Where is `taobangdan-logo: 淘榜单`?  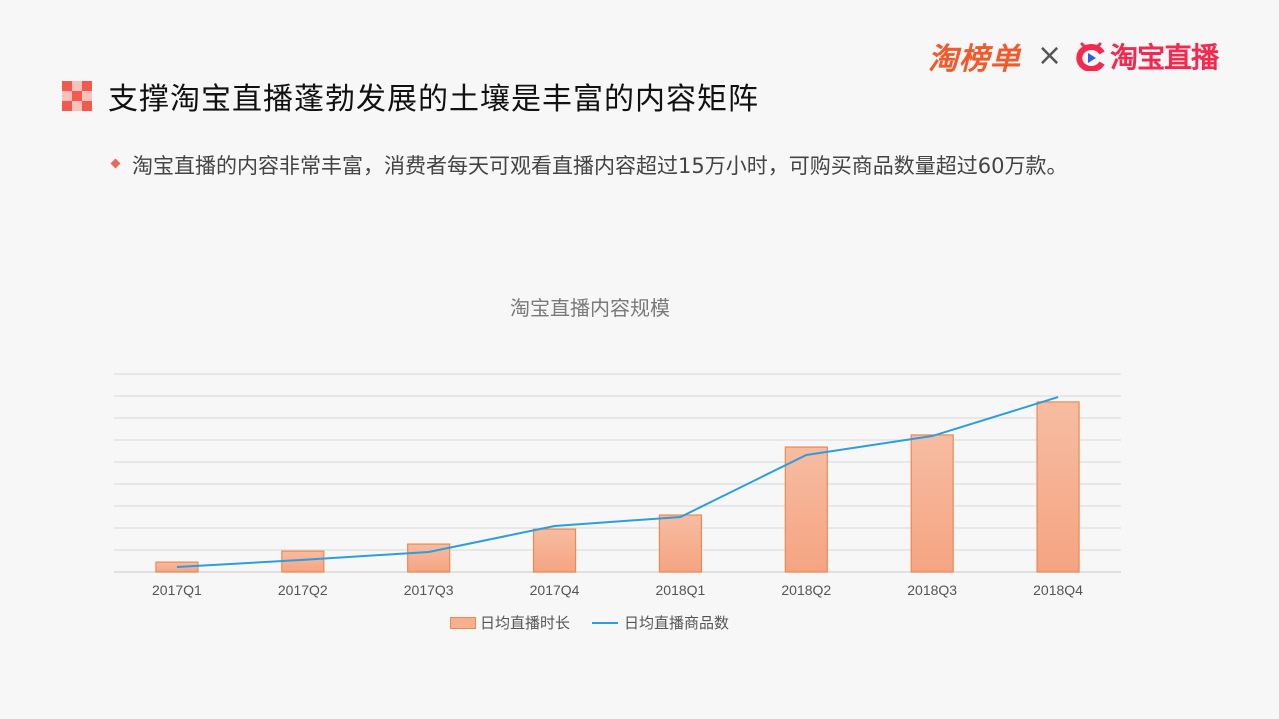 taobangdan-logo: 淘榜单 is located at coordinates (974, 59).